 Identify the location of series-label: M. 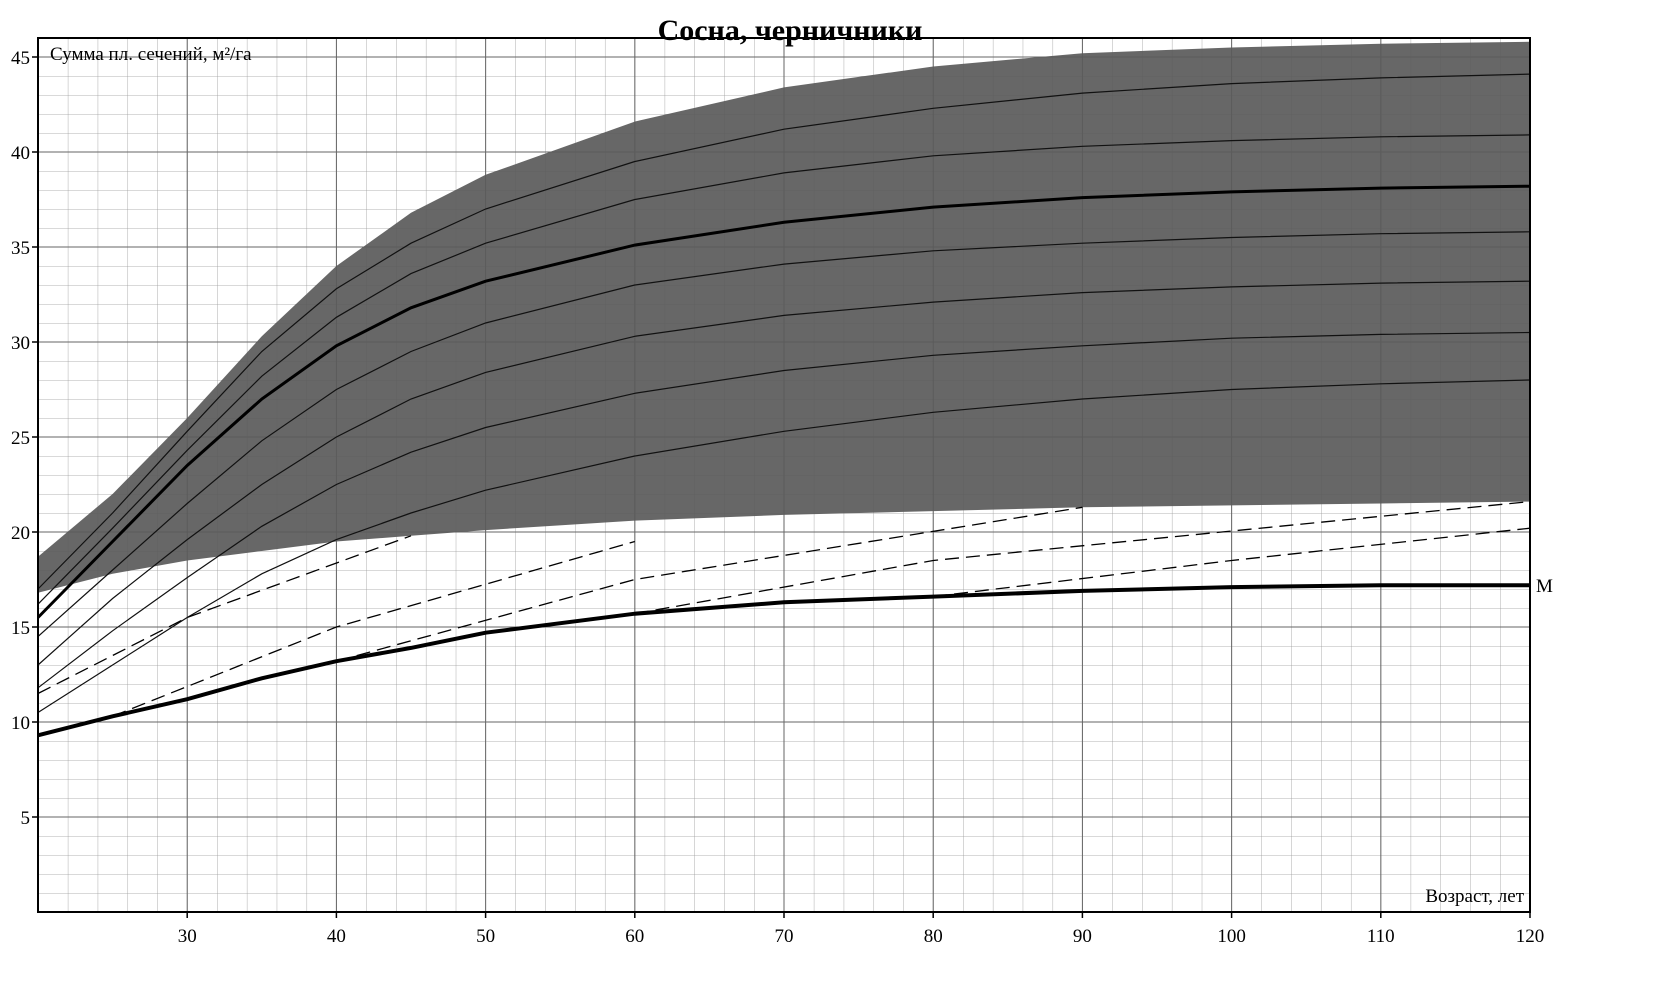
(1544, 586).